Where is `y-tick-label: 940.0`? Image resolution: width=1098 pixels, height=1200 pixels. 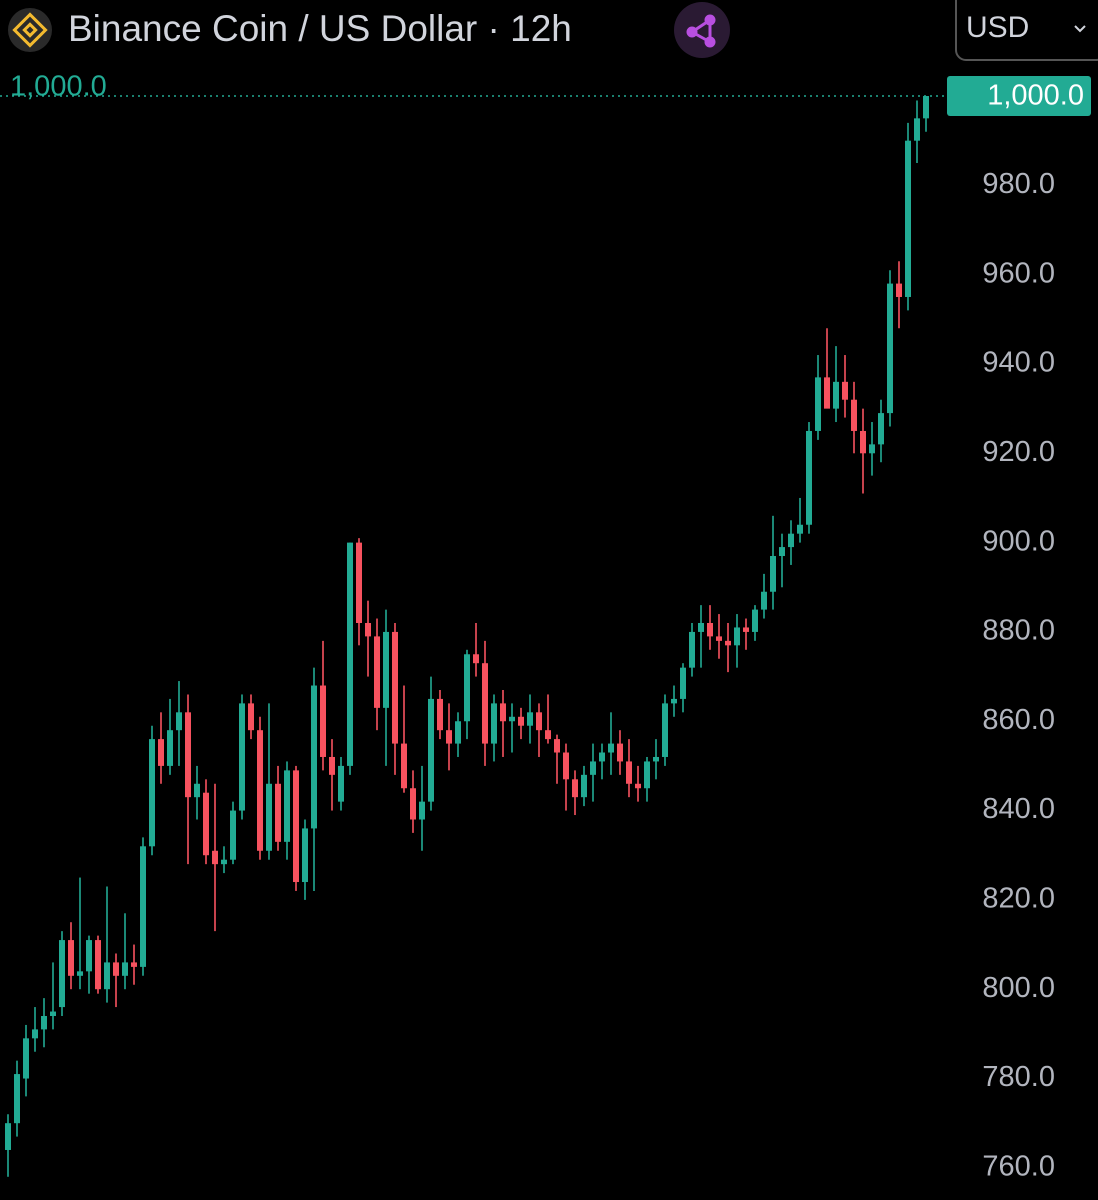
y-tick-label: 940.0 is located at coordinates (1018, 363).